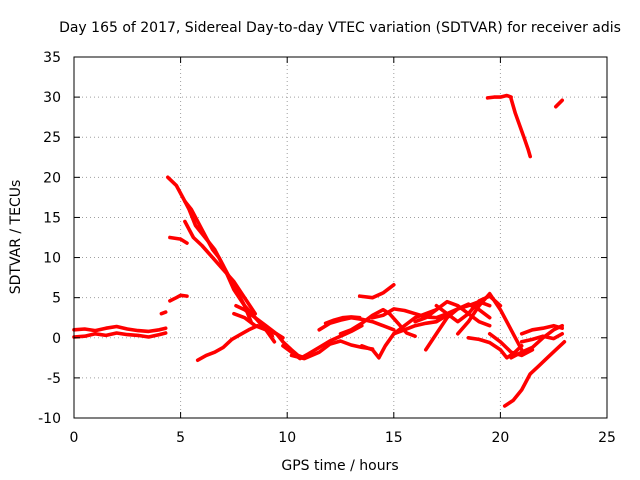 The width and height of the screenshot is (640, 480). I want to click on series-trace-s20, so click(441, 317).